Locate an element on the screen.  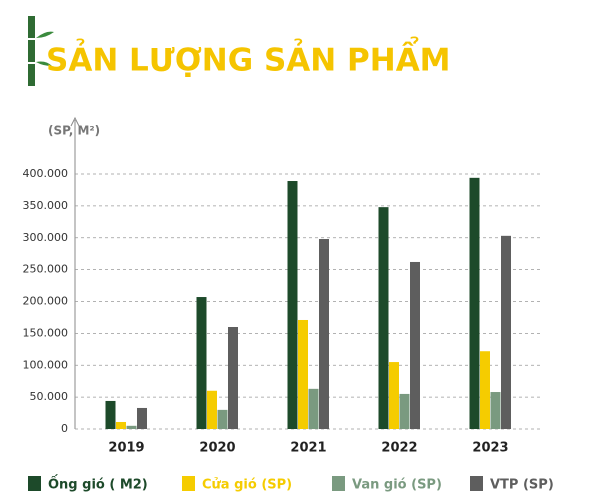
y-tick-label: 400.000 is located at coordinates (46, 173).